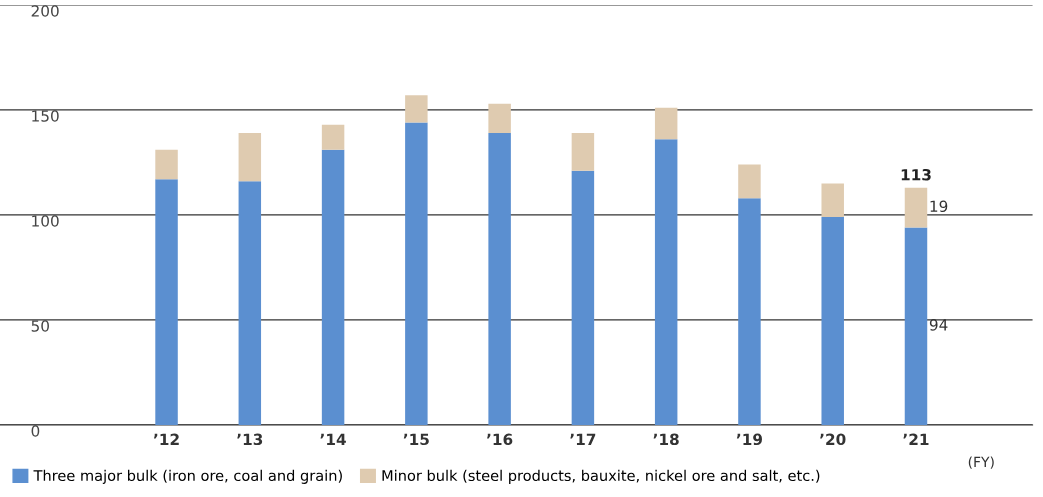  What do you see at coordinates (939, 206) in the screenshot?
I see `data-label: 19` at bounding box center [939, 206].